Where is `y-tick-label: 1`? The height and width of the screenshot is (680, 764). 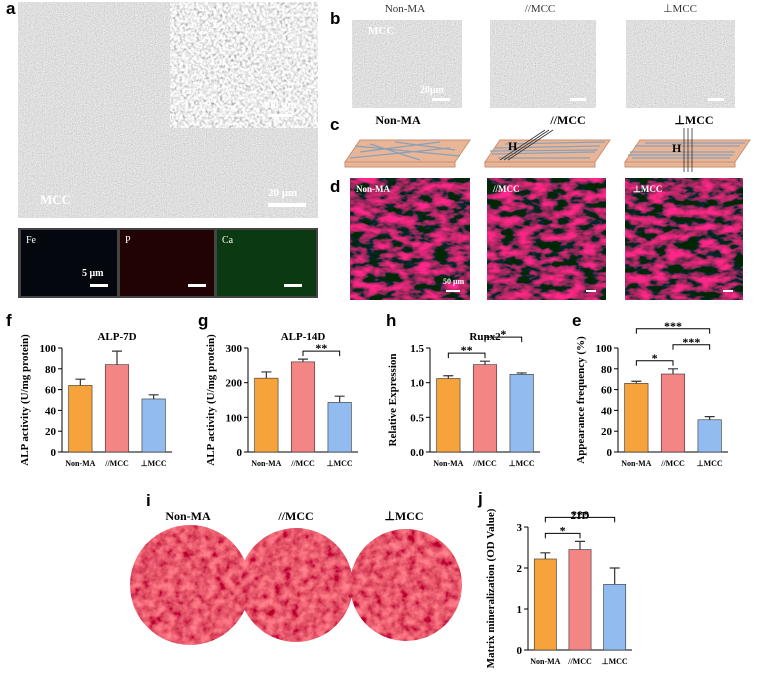 y-tick-label: 1 is located at coordinates (520, 610).